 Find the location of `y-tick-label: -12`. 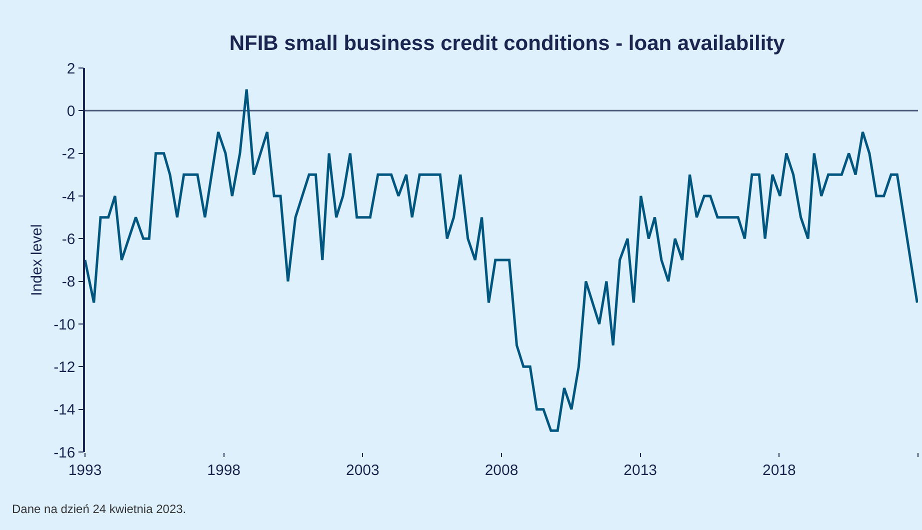

y-tick-label: -12 is located at coordinates (65, 367).